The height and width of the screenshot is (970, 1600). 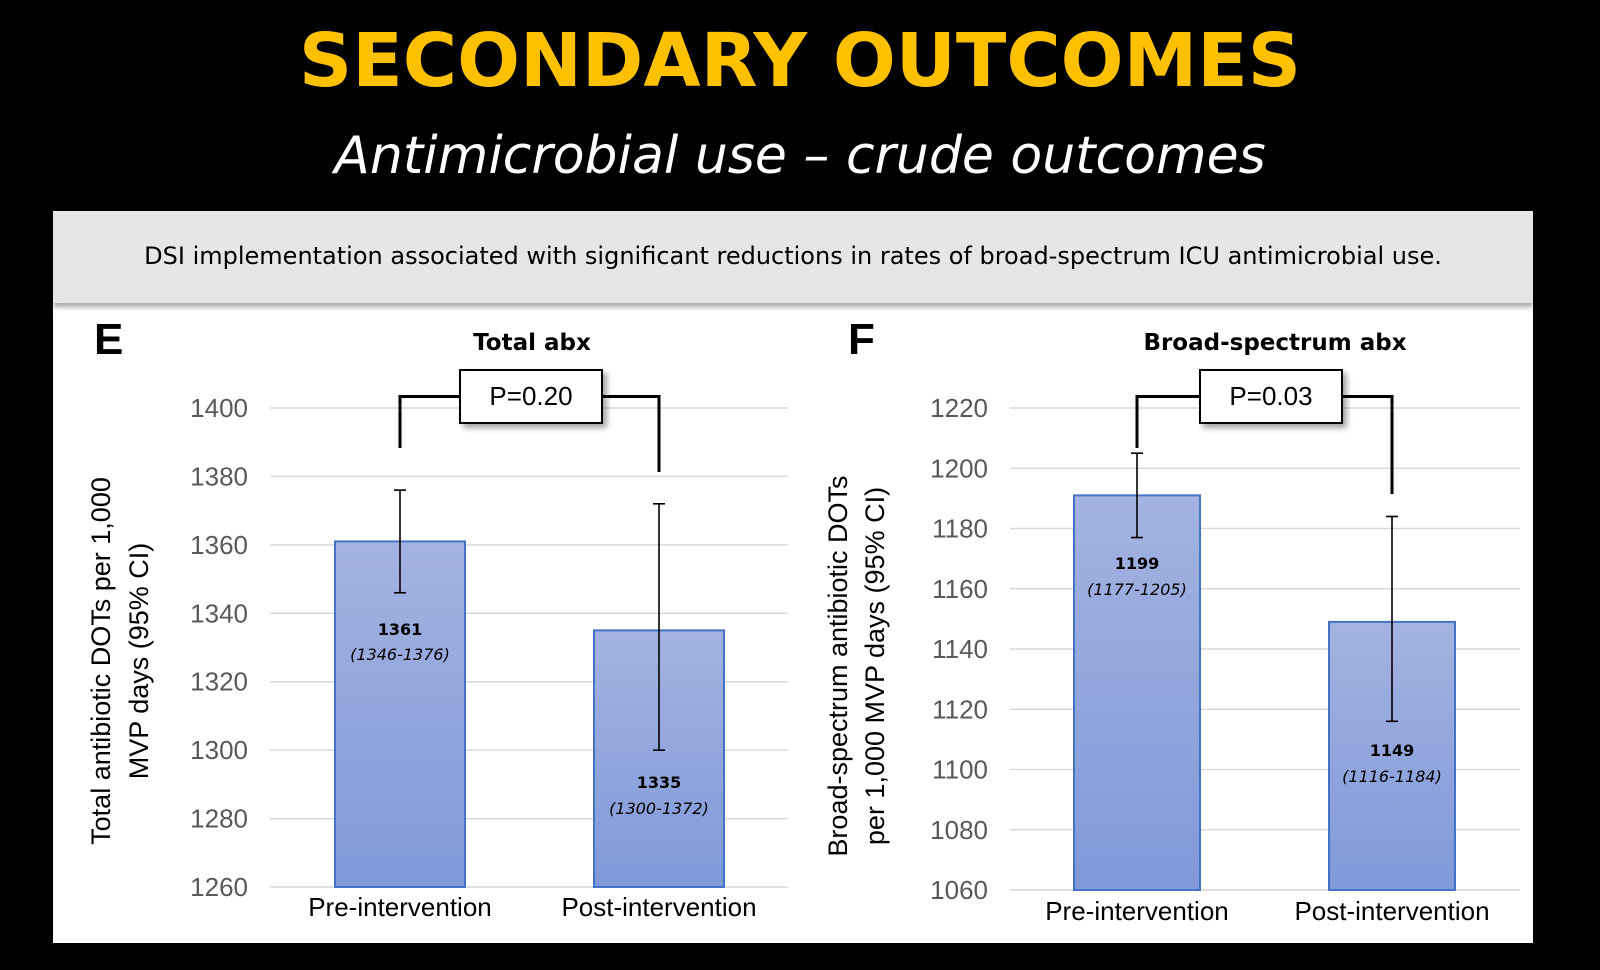 I want to click on panel-label: F, so click(x=861, y=339).